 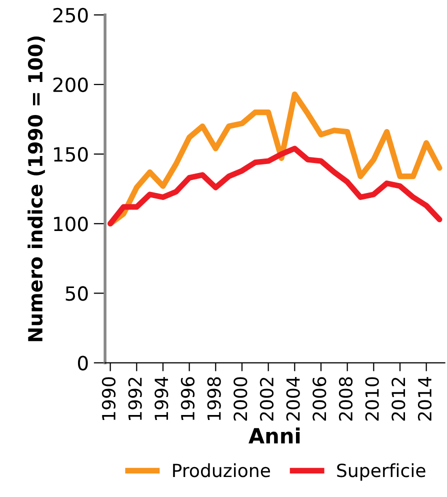 I want to click on x-tick-label: 2000, so click(x=241, y=399).